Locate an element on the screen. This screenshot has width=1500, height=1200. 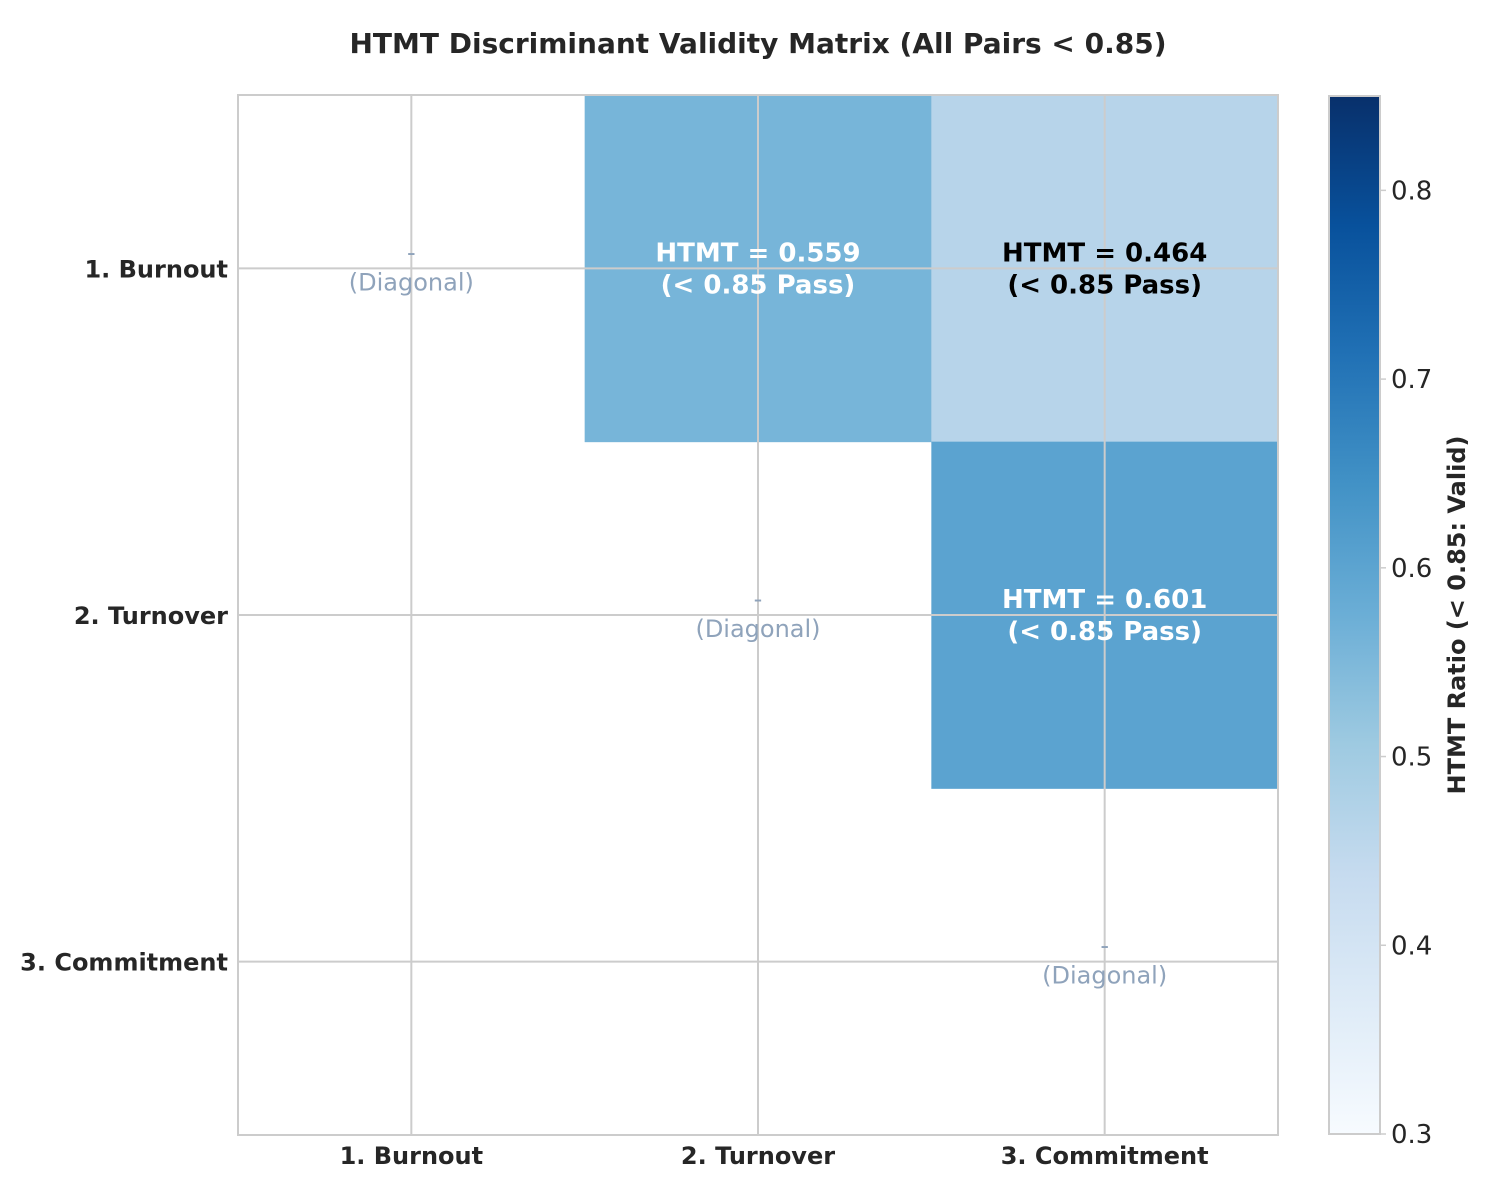
colorbar-frame is located at coordinates (1354, 615).